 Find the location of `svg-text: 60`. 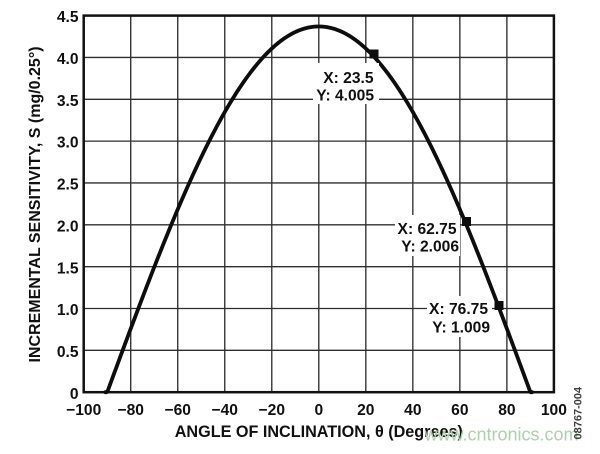

svg-text: 60 is located at coordinates (460, 410).